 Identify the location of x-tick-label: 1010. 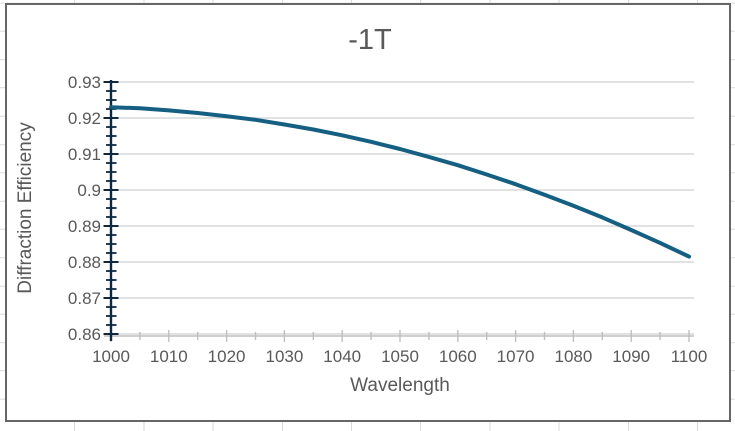
(169, 356).